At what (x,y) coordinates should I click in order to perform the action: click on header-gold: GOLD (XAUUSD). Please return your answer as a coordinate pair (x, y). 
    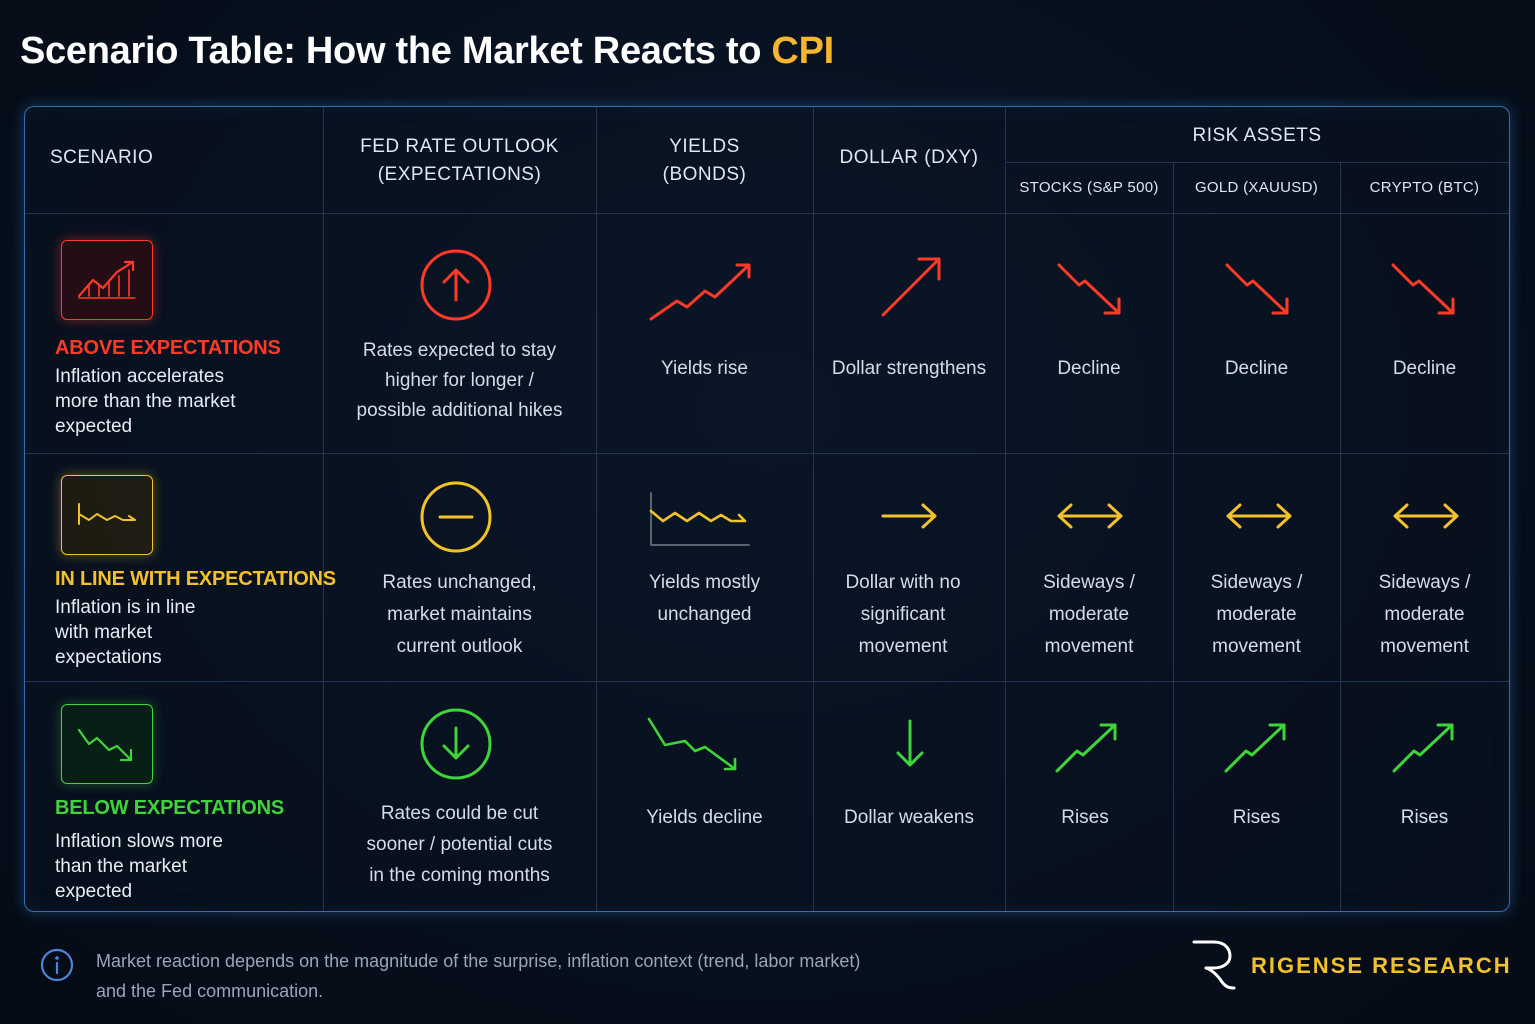
    Looking at the image, I should click on (1256, 187).